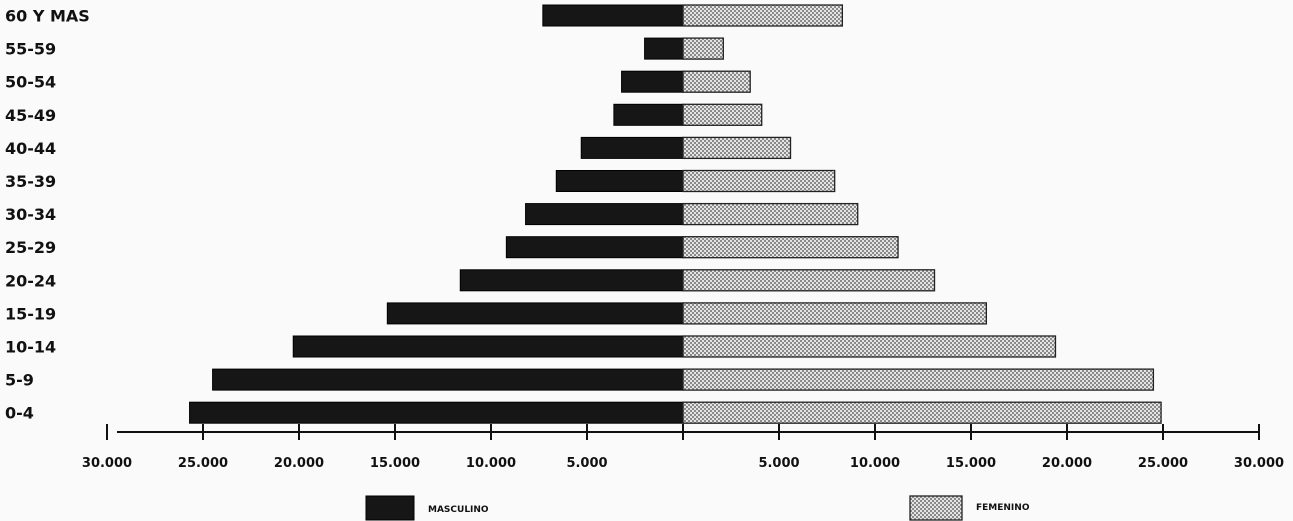 The height and width of the screenshot is (521, 1293). What do you see at coordinates (936, 508) in the screenshot?
I see `legend-swatch-femenino` at bounding box center [936, 508].